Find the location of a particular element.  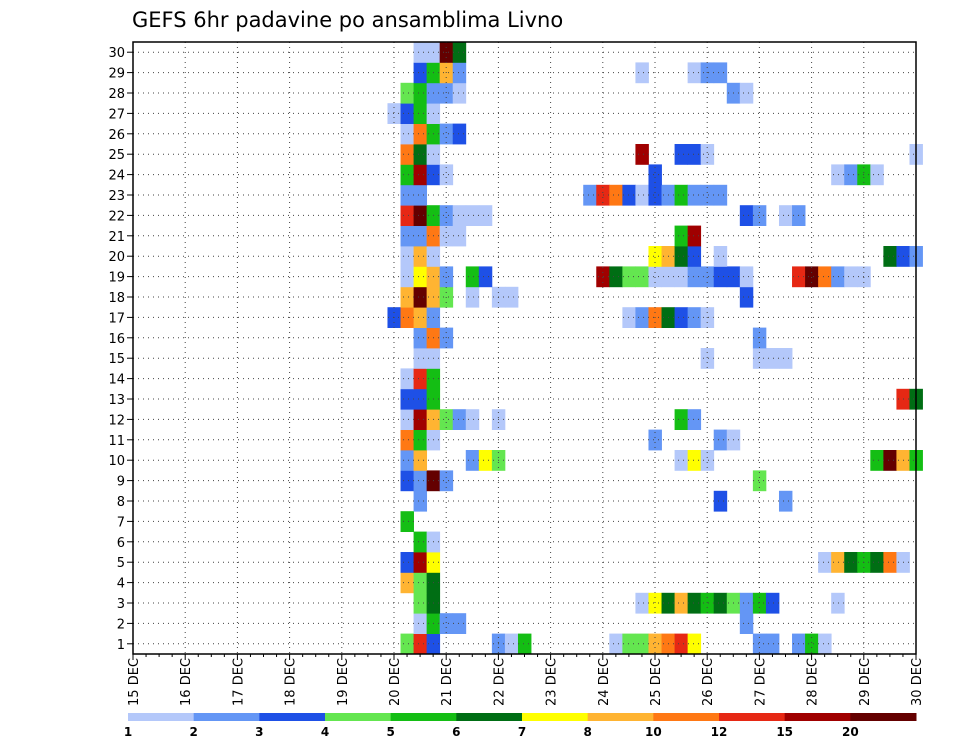

y-tick-label: 15 is located at coordinates (116, 359).